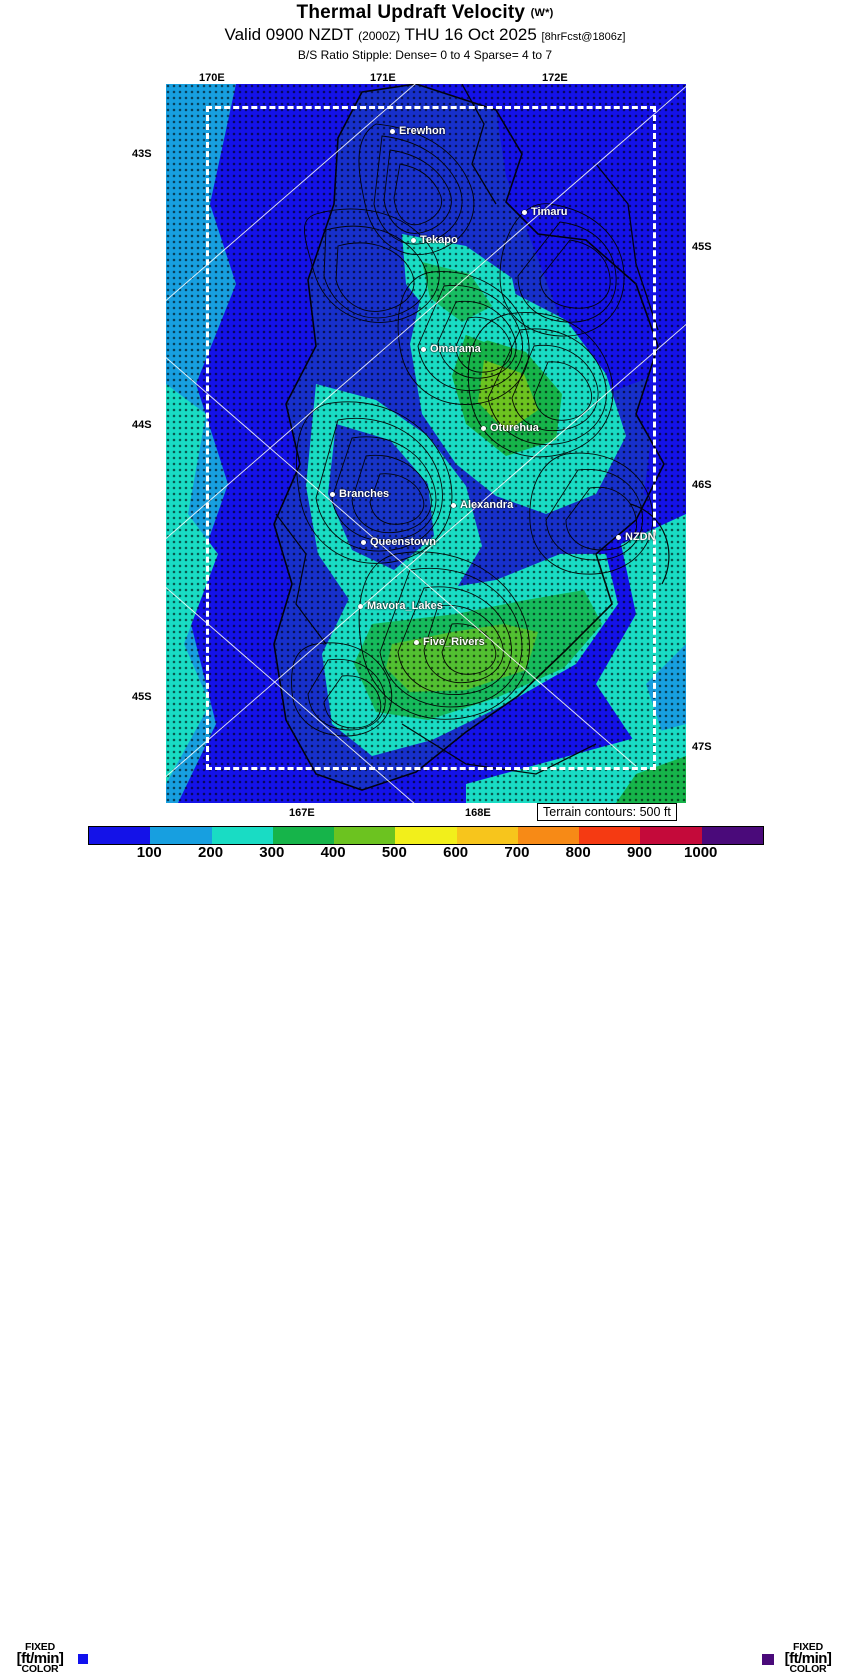 The width and height of the screenshot is (850, 1675). What do you see at coordinates (583, 37) in the screenshot?
I see `forecast-hour: [8hrFcst@1806z]` at bounding box center [583, 37].